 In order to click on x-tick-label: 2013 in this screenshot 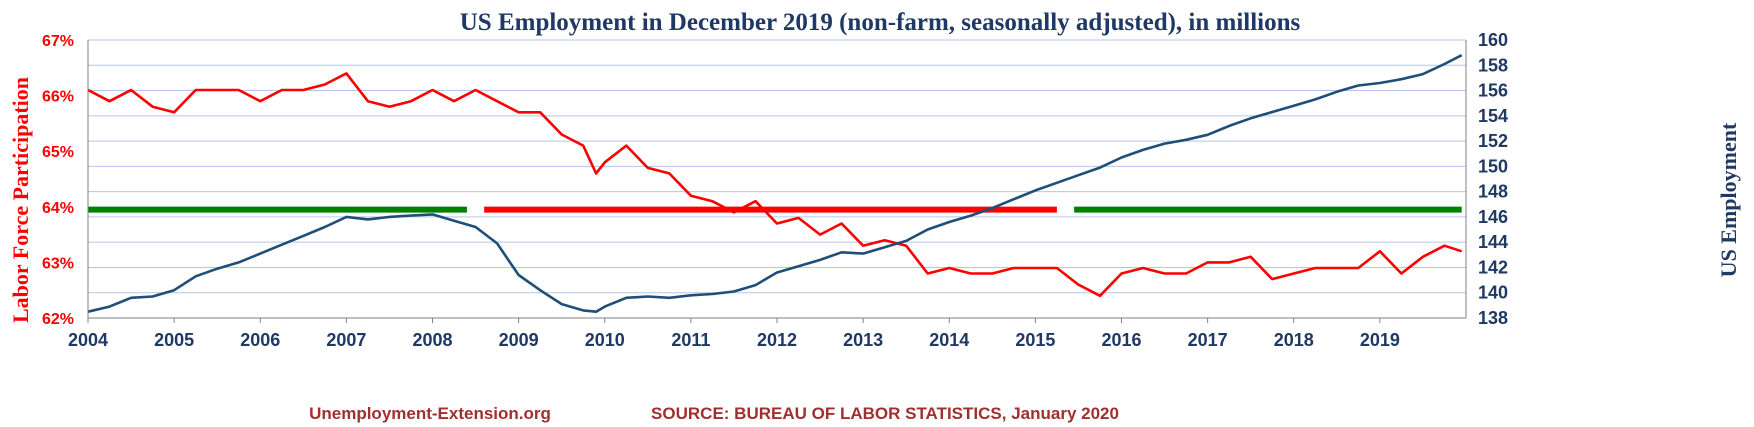, I will do `click(863, 340)`.